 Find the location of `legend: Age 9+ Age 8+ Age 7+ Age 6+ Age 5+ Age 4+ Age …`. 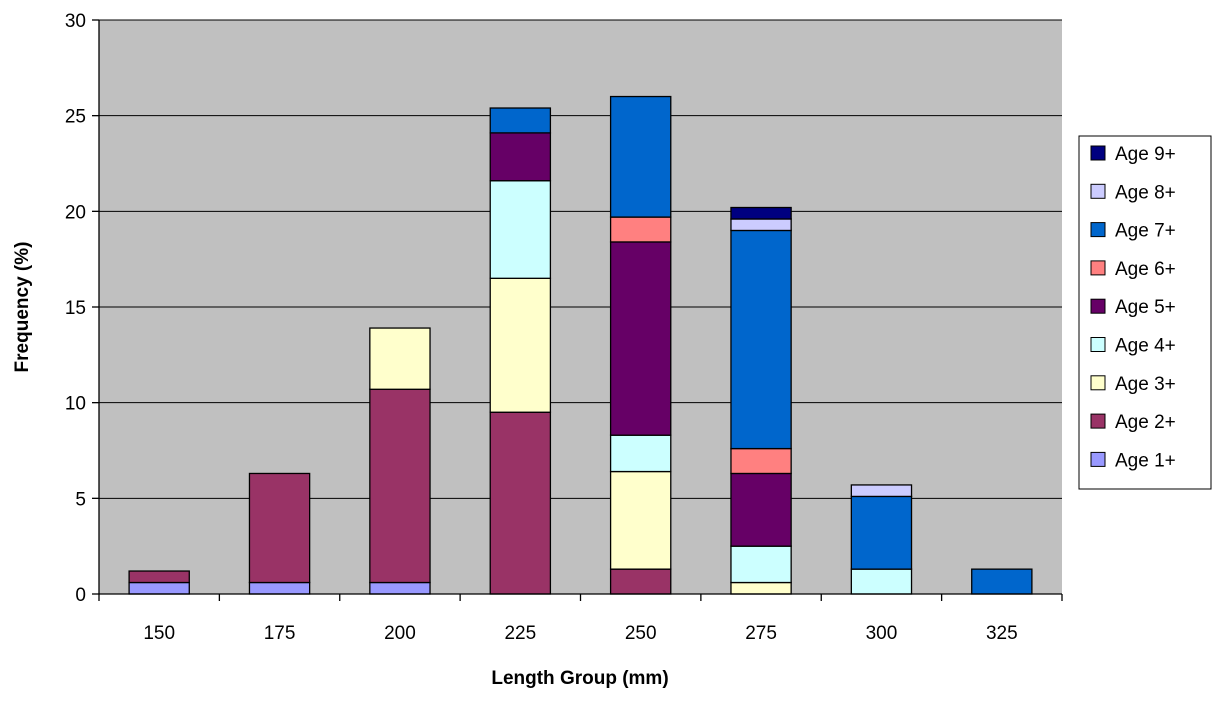

legend: Age 9+ Age 8+ Age 7+ Age 6+ Age 5+ Age 4+ Age … is located at coordinates (1145, 312).